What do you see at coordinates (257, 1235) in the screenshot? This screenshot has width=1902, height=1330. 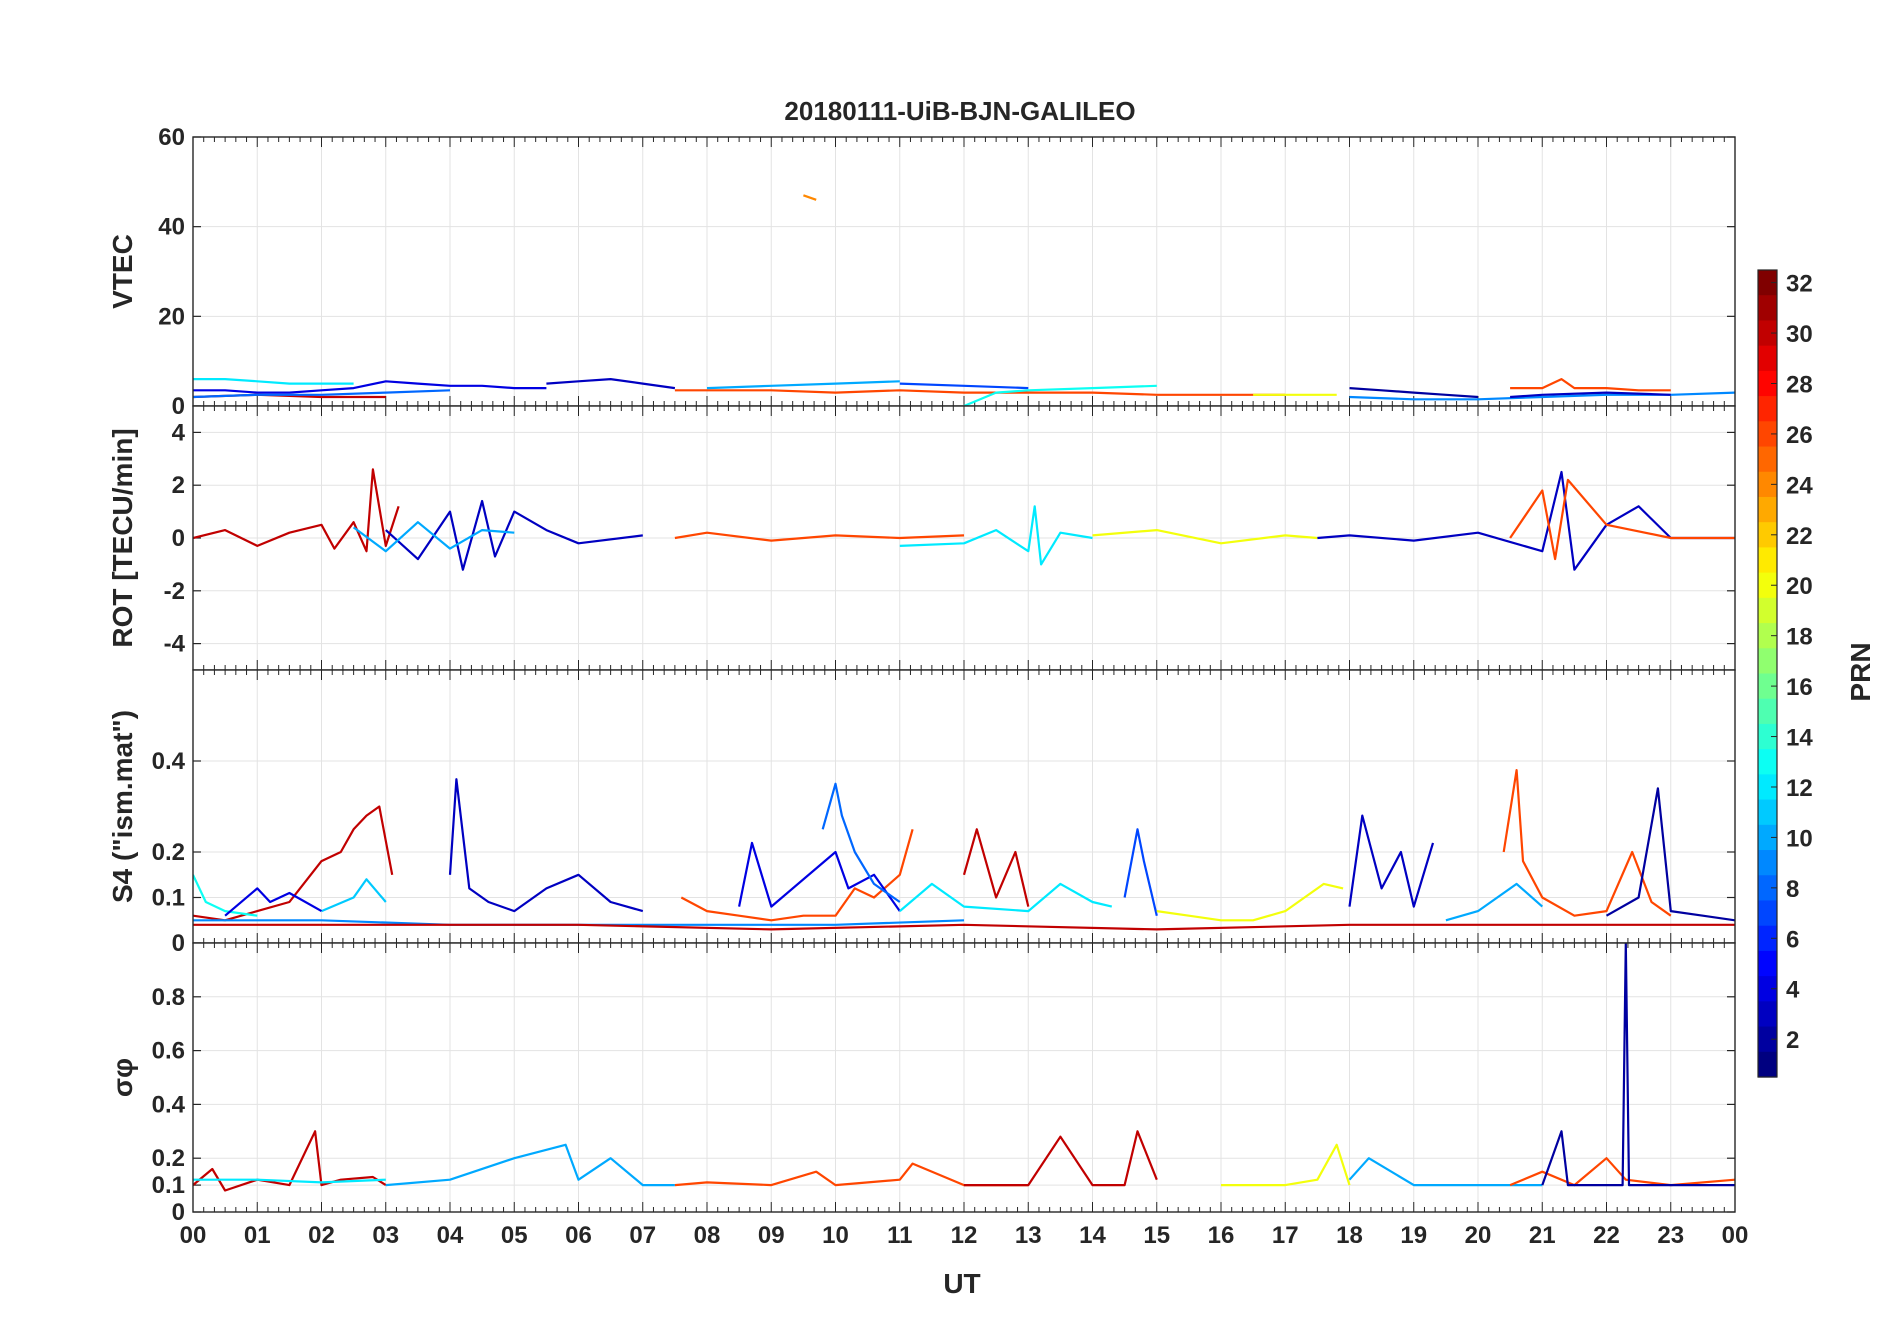 I see `x-tick-label: 01` at bounding box center [257, 1235].